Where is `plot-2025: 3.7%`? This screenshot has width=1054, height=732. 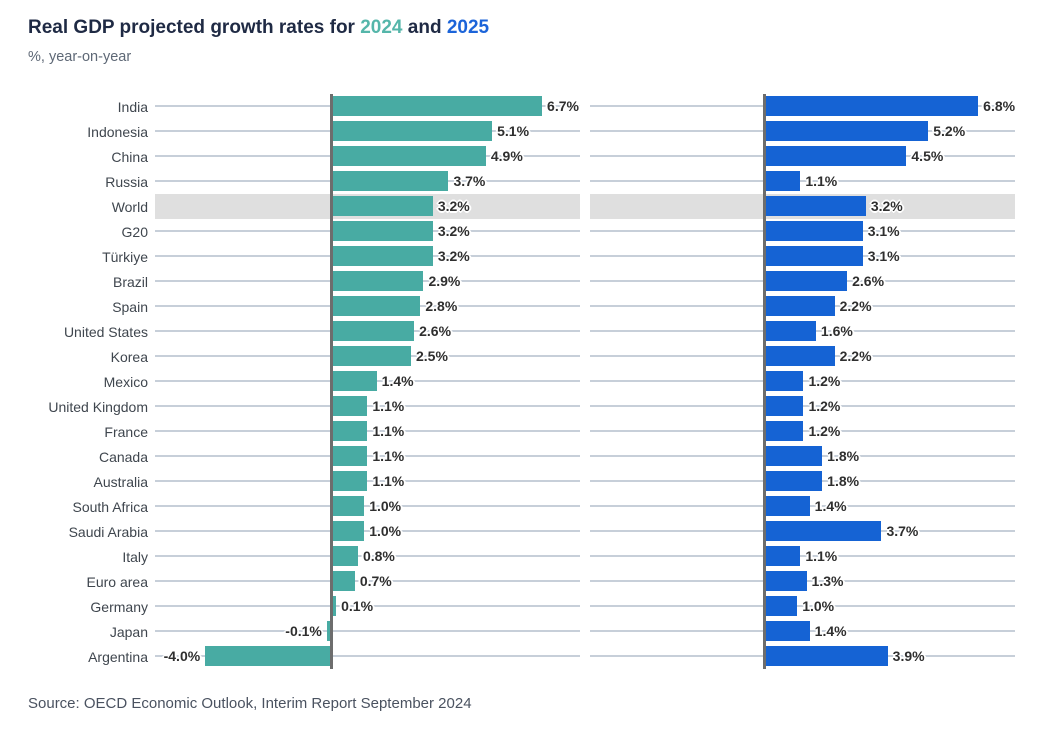 plot-2025: 3.7% is located at coordinates (802, 531).